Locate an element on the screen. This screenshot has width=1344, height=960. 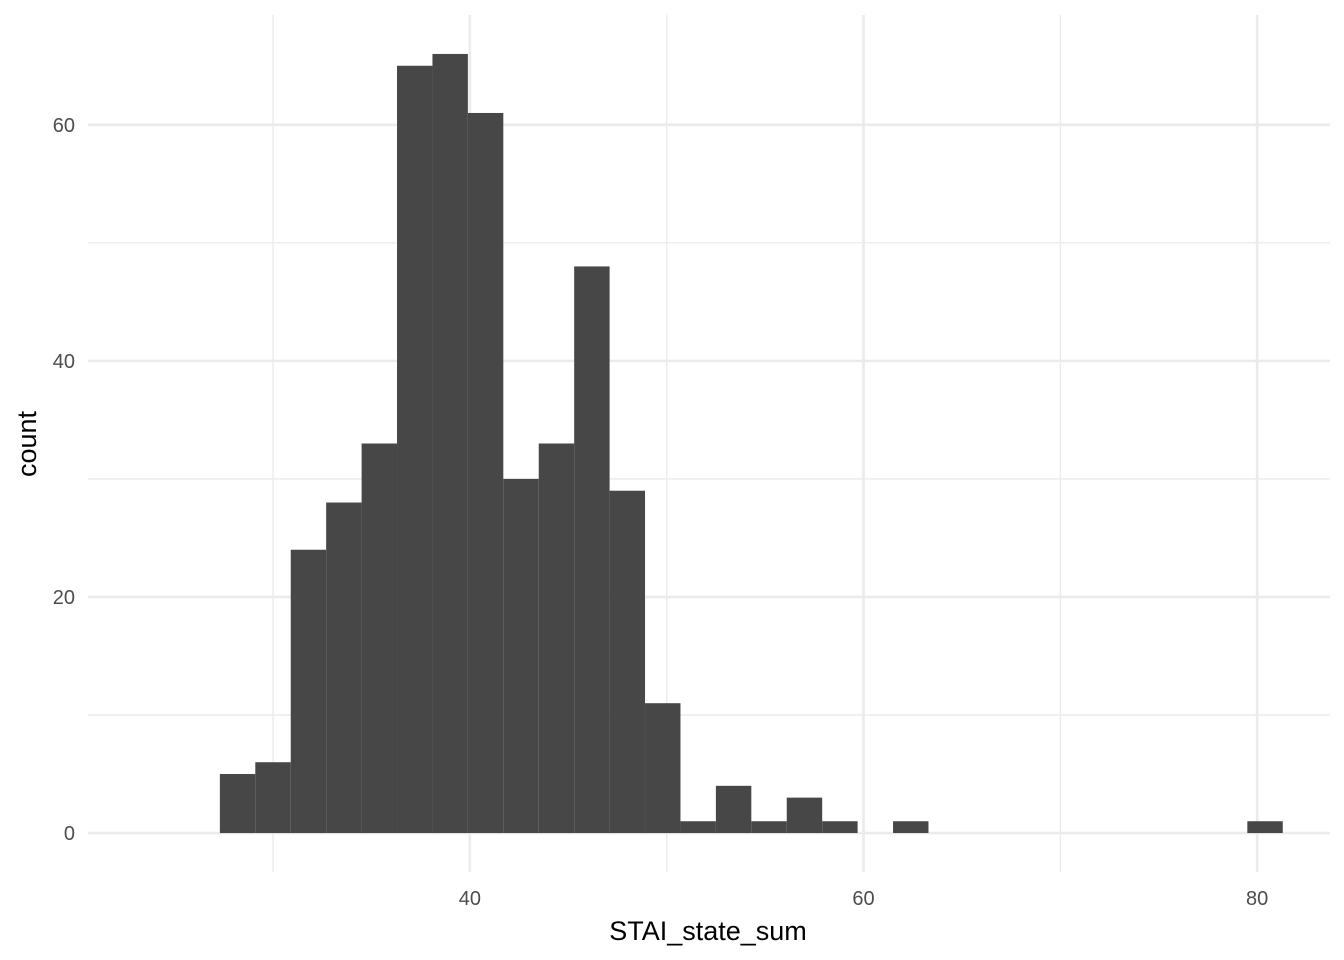
y-axis-title: count is located at coordinates (27, 443).